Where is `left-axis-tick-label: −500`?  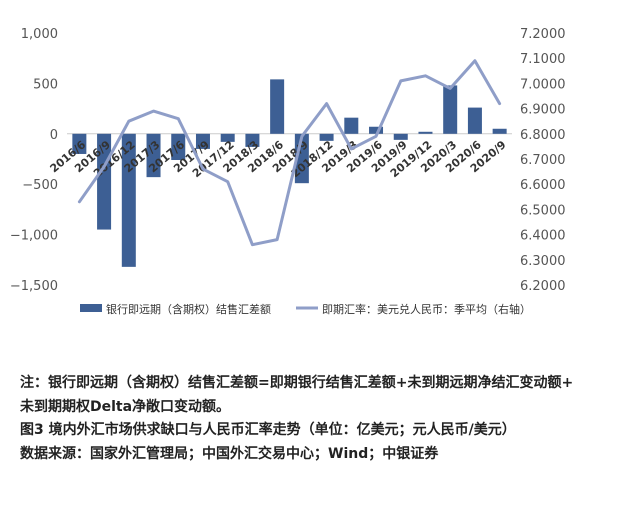
left-axis-tick-label: −500 is located at coordinates (40, 185).